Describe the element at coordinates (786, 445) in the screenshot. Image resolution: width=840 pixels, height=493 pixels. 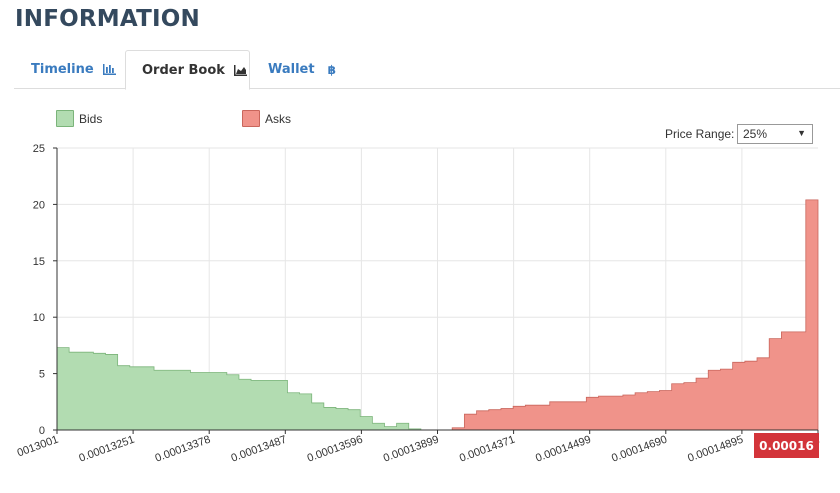
I see `current-price-badge: 0.00016` at that location.